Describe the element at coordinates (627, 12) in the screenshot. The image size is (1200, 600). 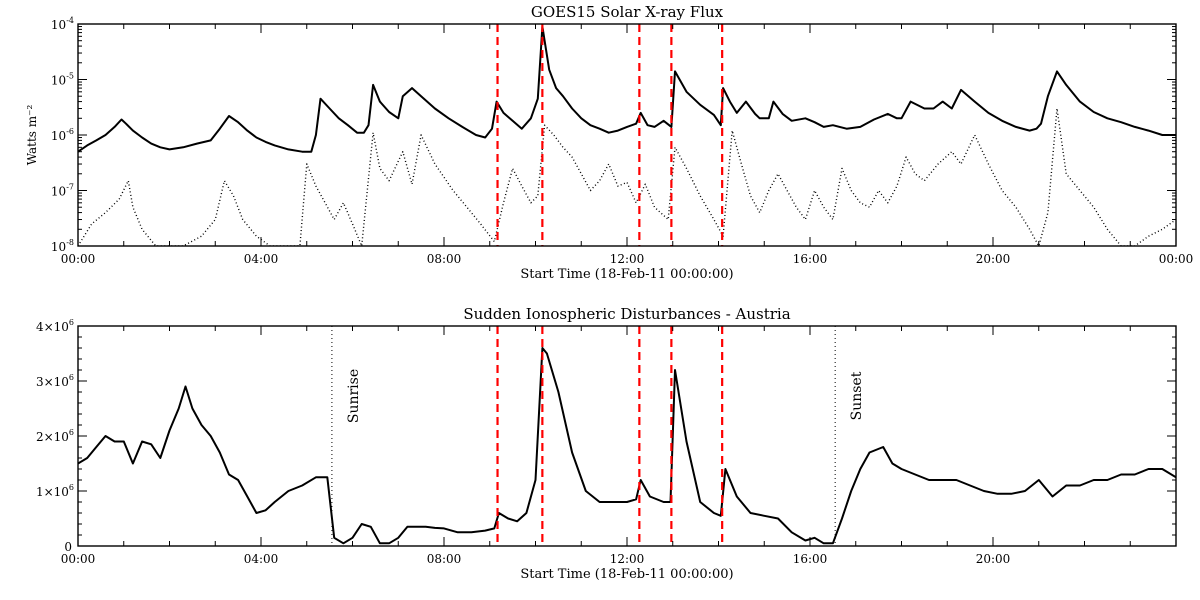
I see `chart-title: GOES15 Solar X-ray Flux` at that location.